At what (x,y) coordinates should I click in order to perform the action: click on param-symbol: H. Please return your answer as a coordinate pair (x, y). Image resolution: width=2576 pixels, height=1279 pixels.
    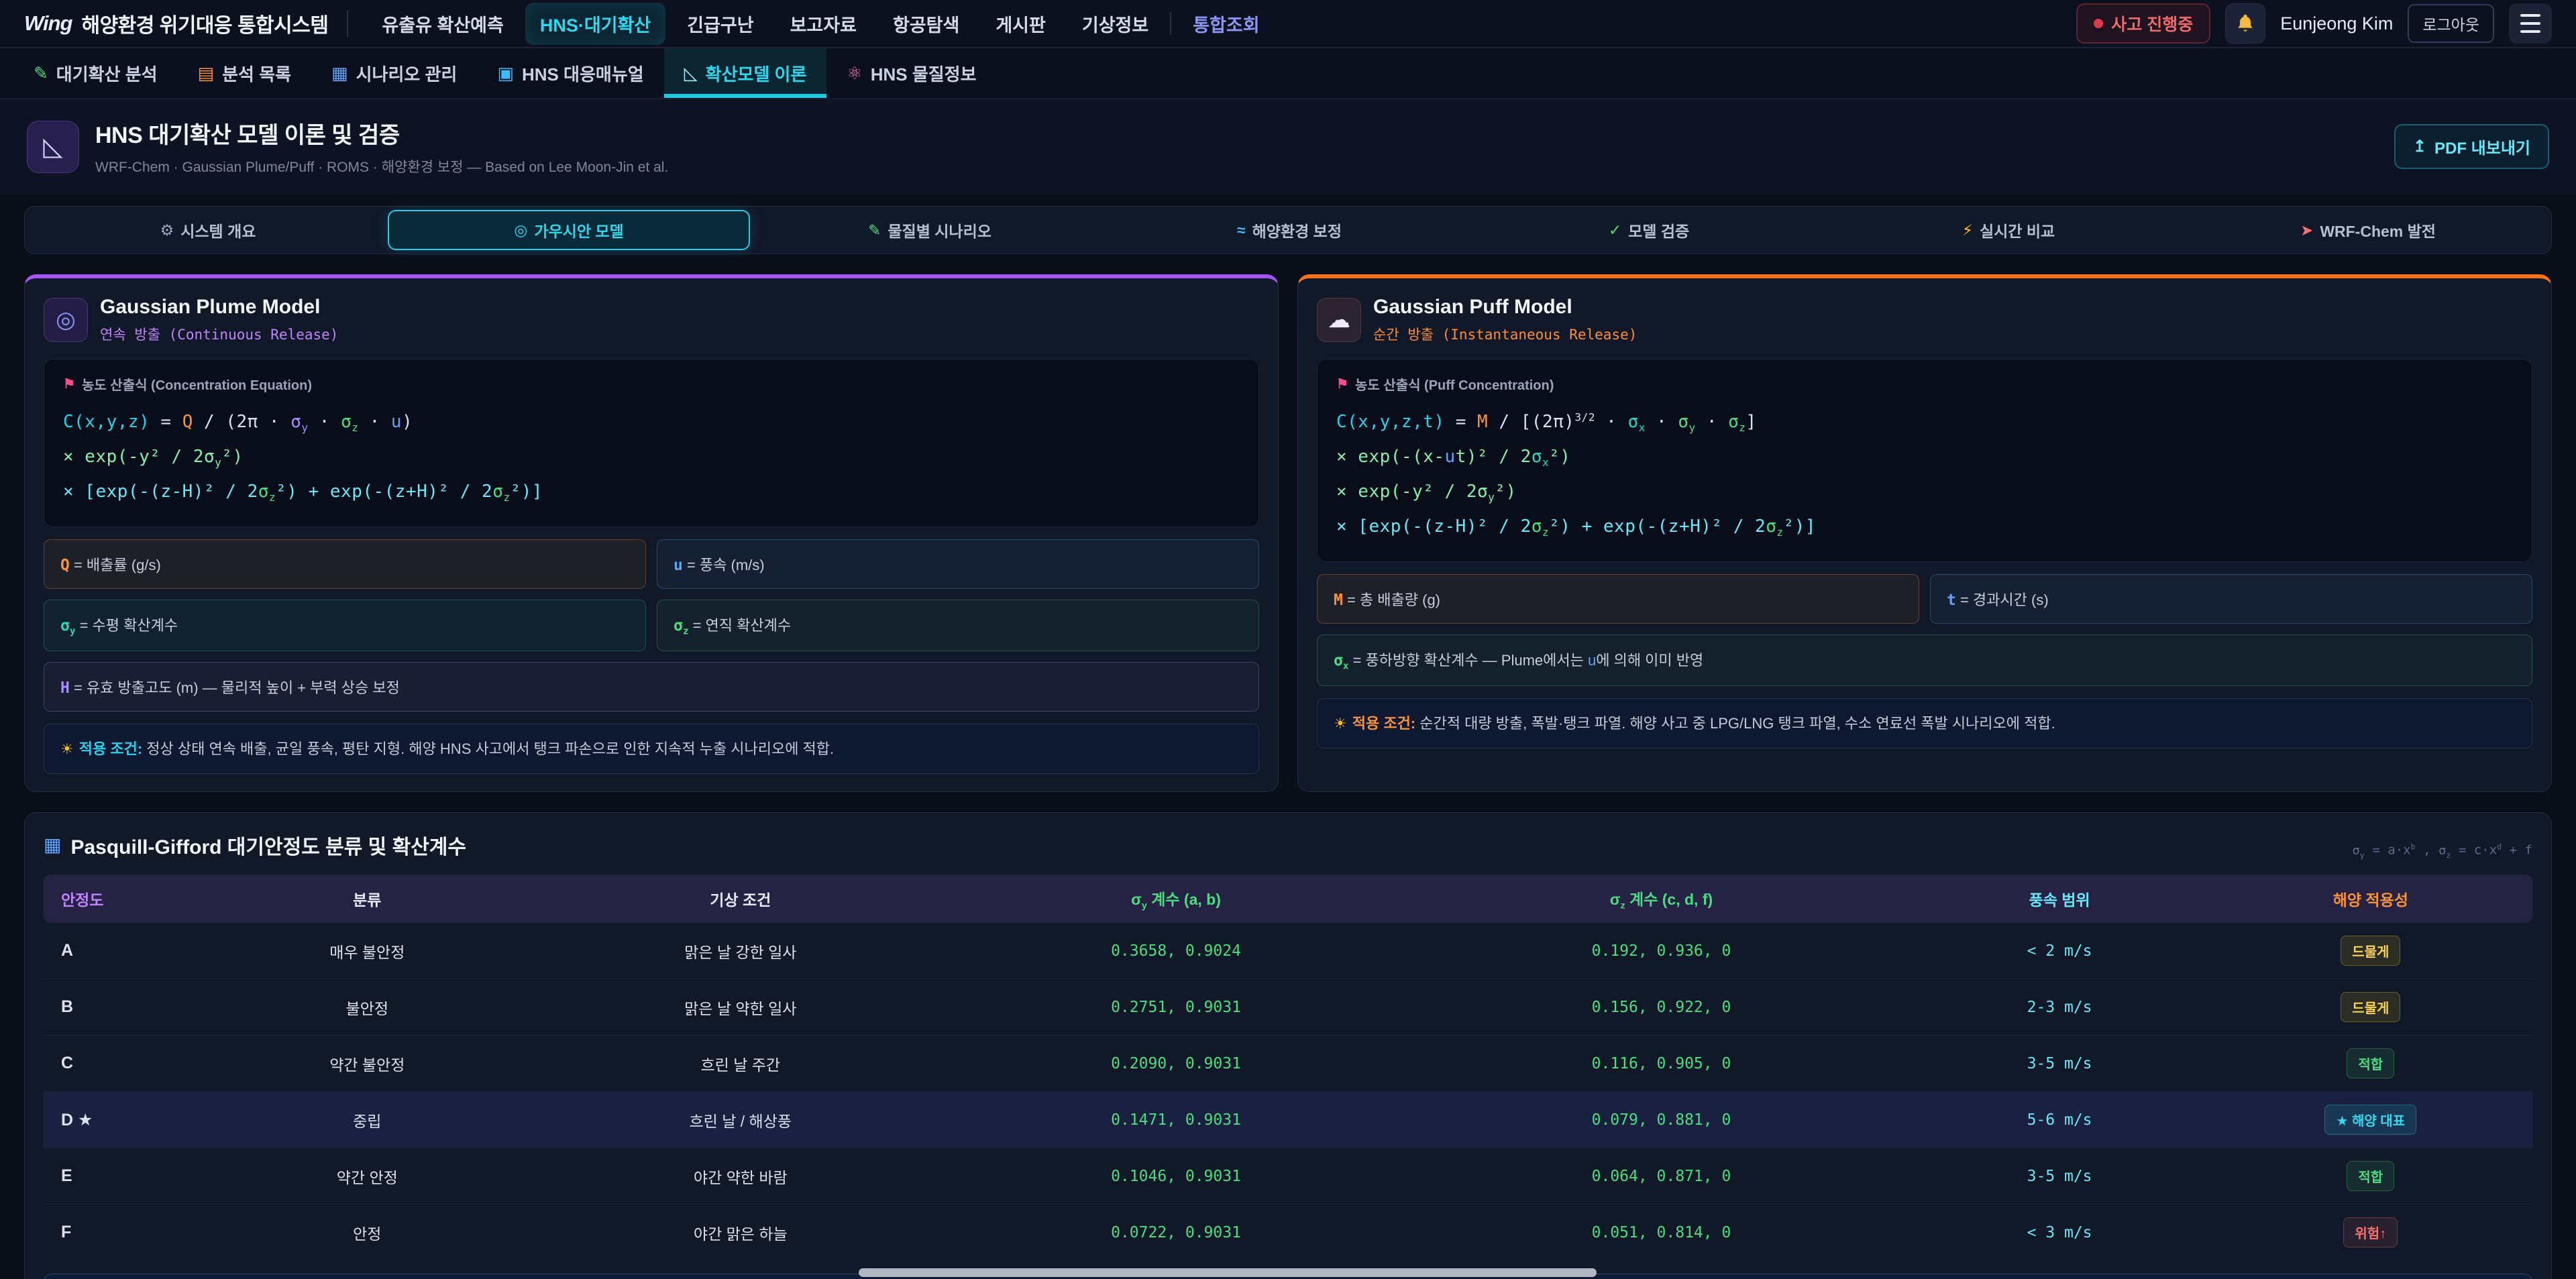
    Looking at the image, I should click on (65, 688).